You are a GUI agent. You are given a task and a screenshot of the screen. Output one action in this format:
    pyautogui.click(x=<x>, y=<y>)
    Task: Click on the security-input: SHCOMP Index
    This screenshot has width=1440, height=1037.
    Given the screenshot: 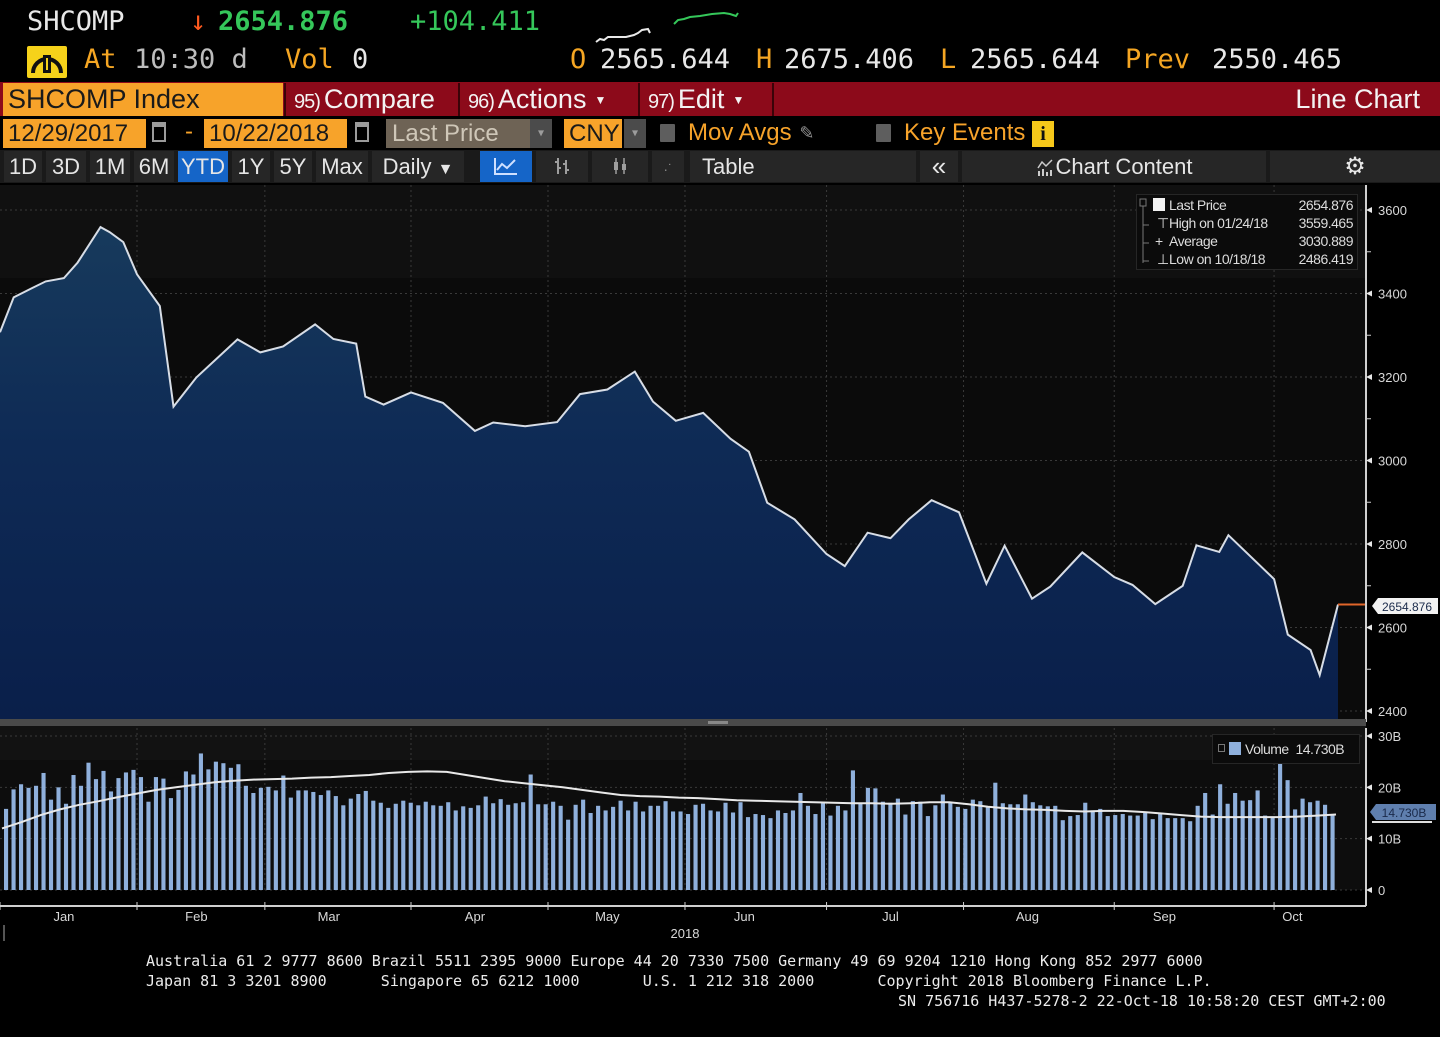 What is the action you would take?
    pyautogui.click(x=143, y=99)
    